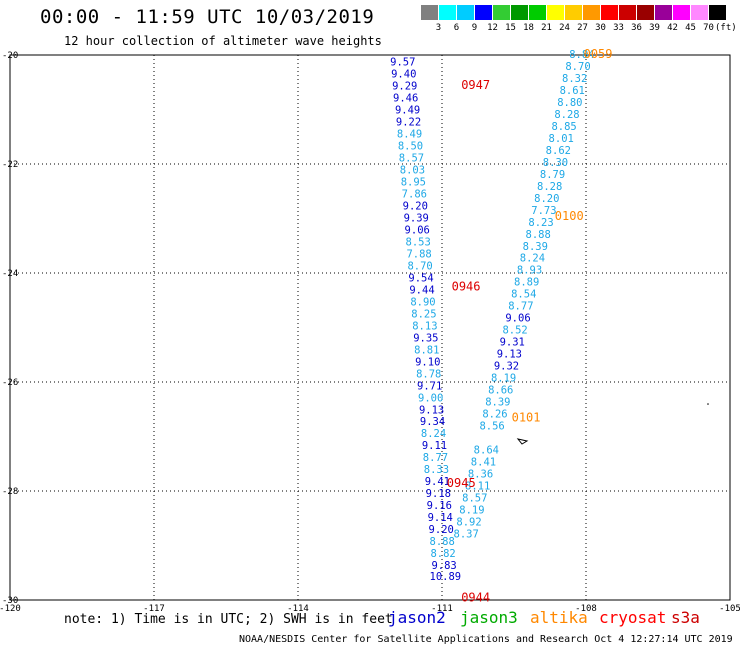  Describe the element at coordinates (483, 463) in the screenshot. I see `swh-value: 8.41` at that location.